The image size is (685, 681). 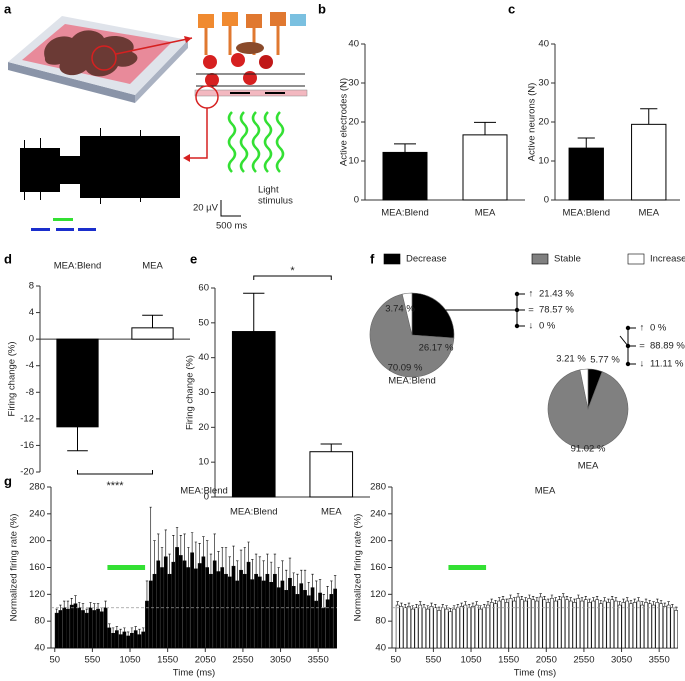 What do you see at coordinates (8, 8) in the screenshot?
I see `panel-label: a` at bounding box center [8, 8].